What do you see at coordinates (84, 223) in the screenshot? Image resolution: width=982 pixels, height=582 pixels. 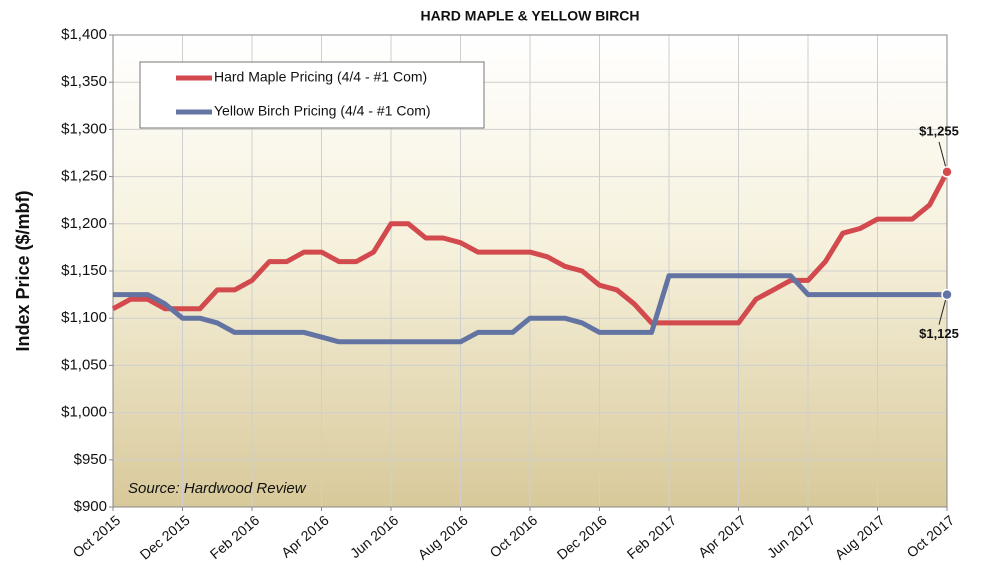 I see `y-tick-label: $1,200` at bounding box center [84, 223].